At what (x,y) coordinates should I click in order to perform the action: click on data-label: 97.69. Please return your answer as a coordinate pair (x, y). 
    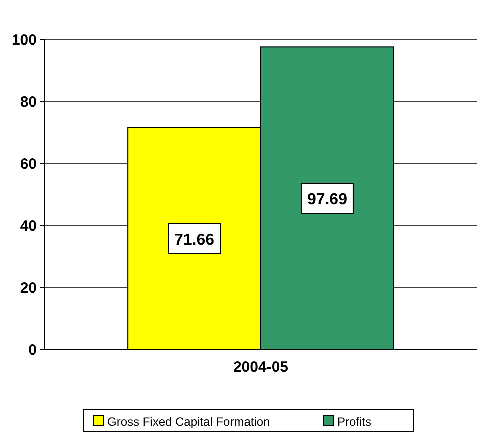
    Looking at the image, I should click on (327, 200).